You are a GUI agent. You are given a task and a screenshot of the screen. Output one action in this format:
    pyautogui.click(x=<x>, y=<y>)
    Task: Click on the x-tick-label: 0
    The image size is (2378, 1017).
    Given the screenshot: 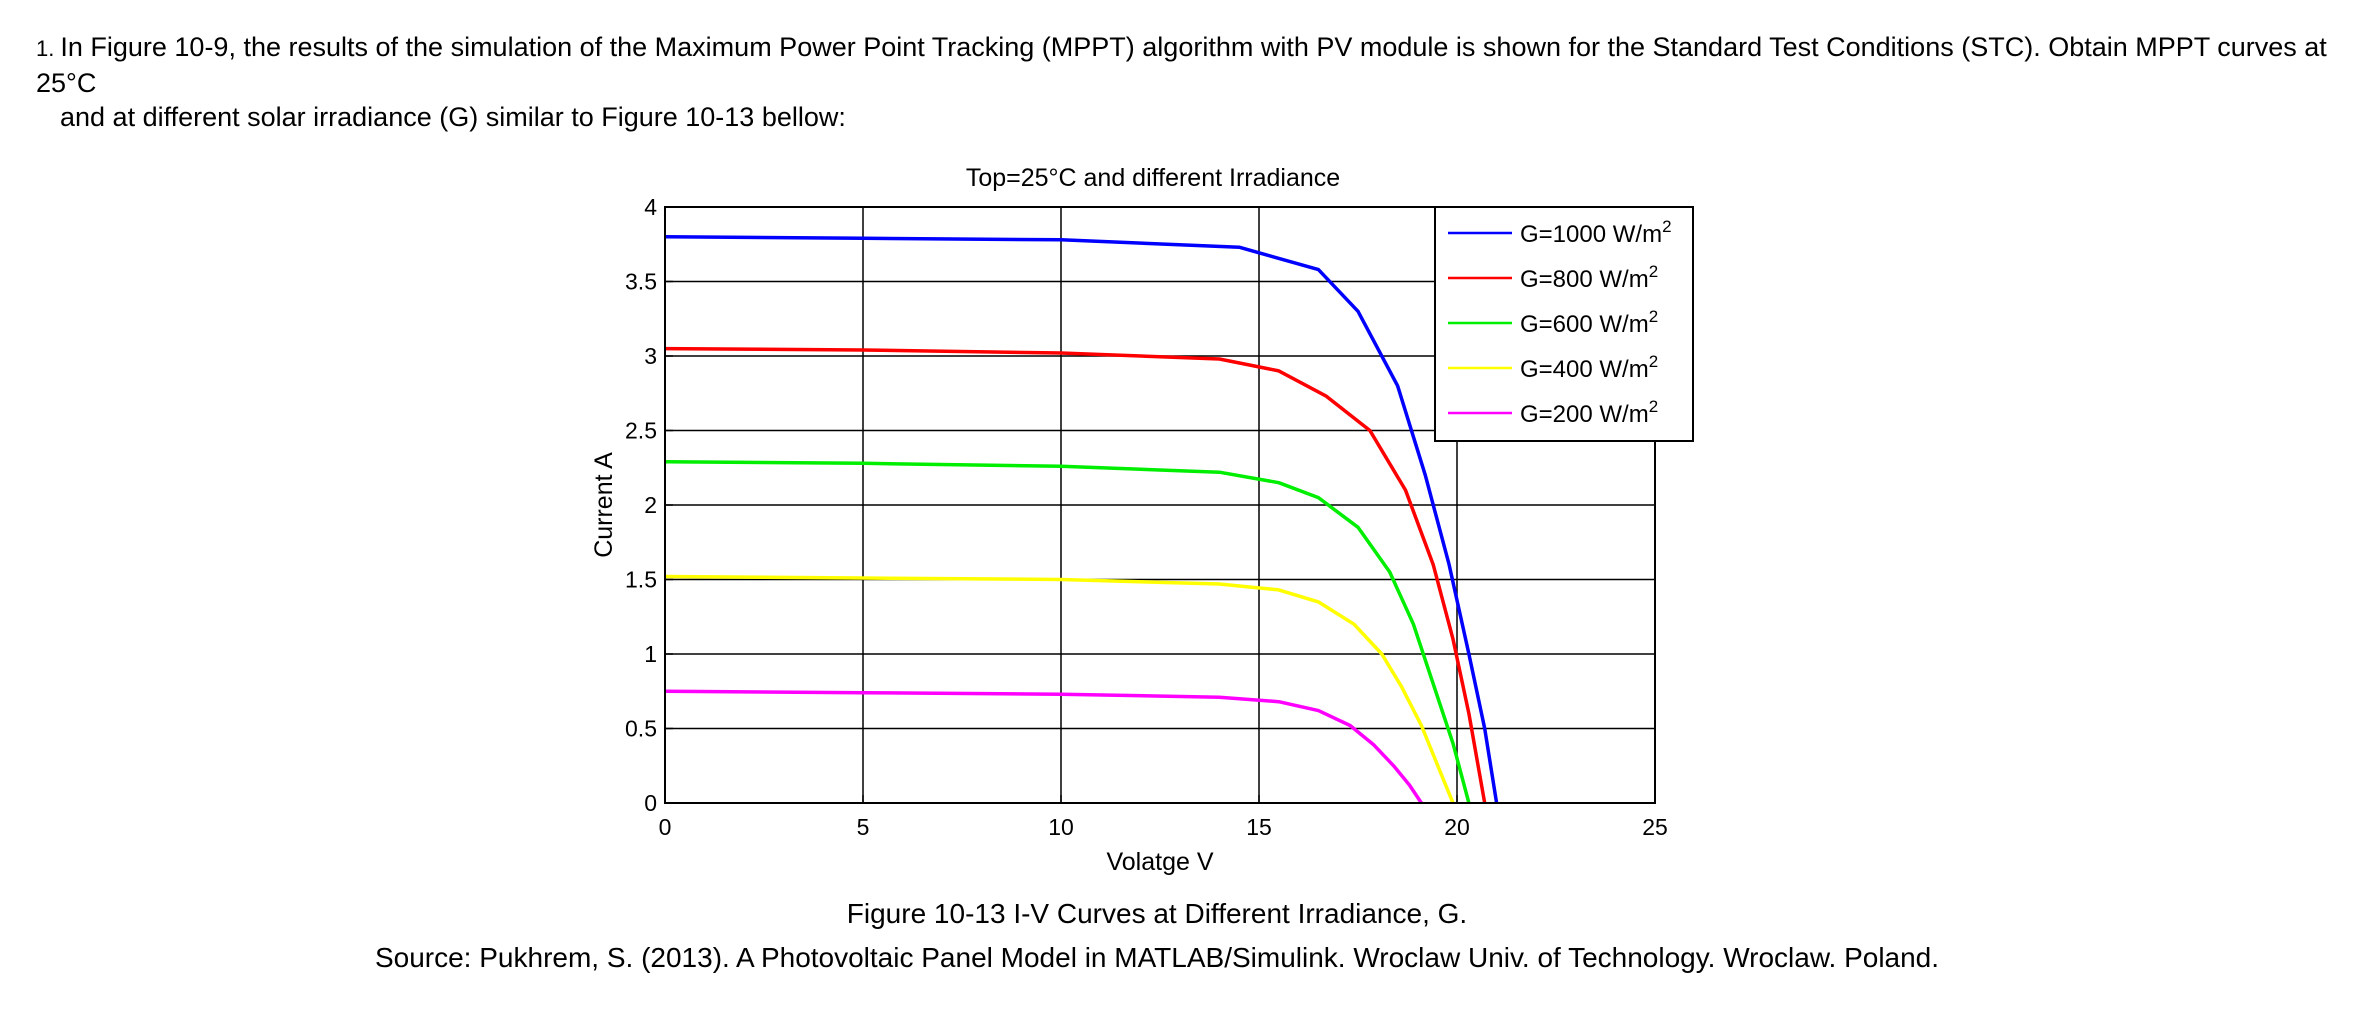 What is the action you would take?
    pyautogui.click(x=665, y=827)
    